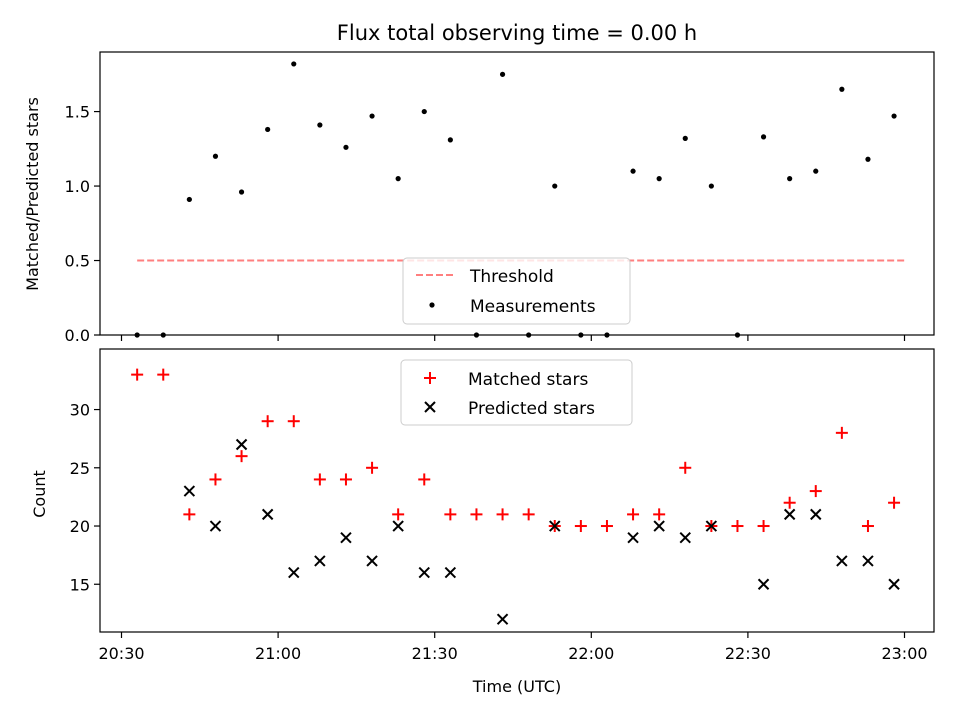 The image size is (960, 720). What do you see at coordinates (85, 497) in the screenshot?
I see `bottom-y-ticks: 15 20 25 30` at bounding box center [85, 497].